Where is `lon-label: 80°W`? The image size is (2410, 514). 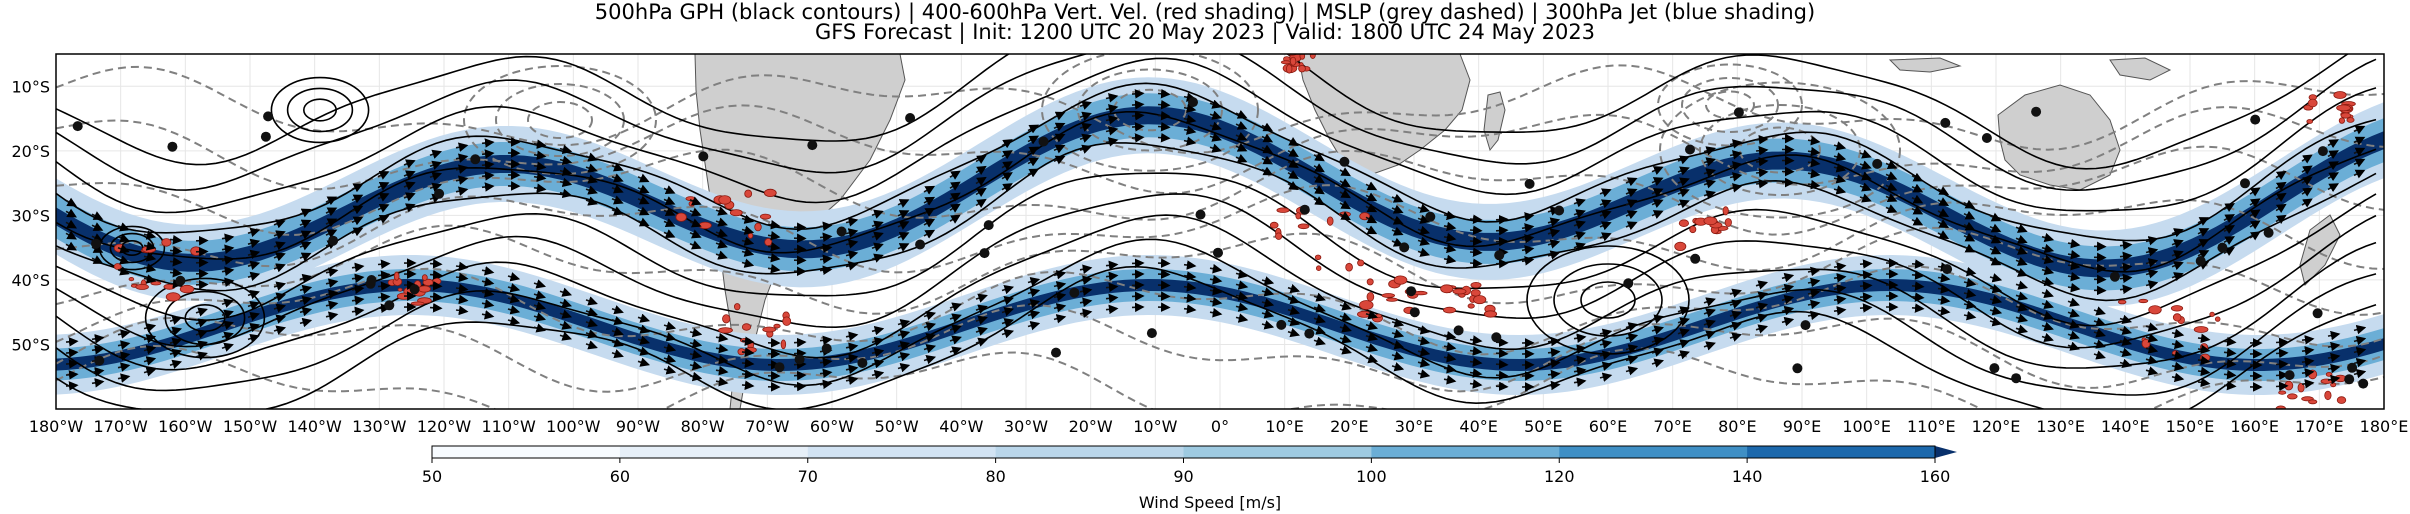 lon-label: 80°W is located at coordinates (703, 426).